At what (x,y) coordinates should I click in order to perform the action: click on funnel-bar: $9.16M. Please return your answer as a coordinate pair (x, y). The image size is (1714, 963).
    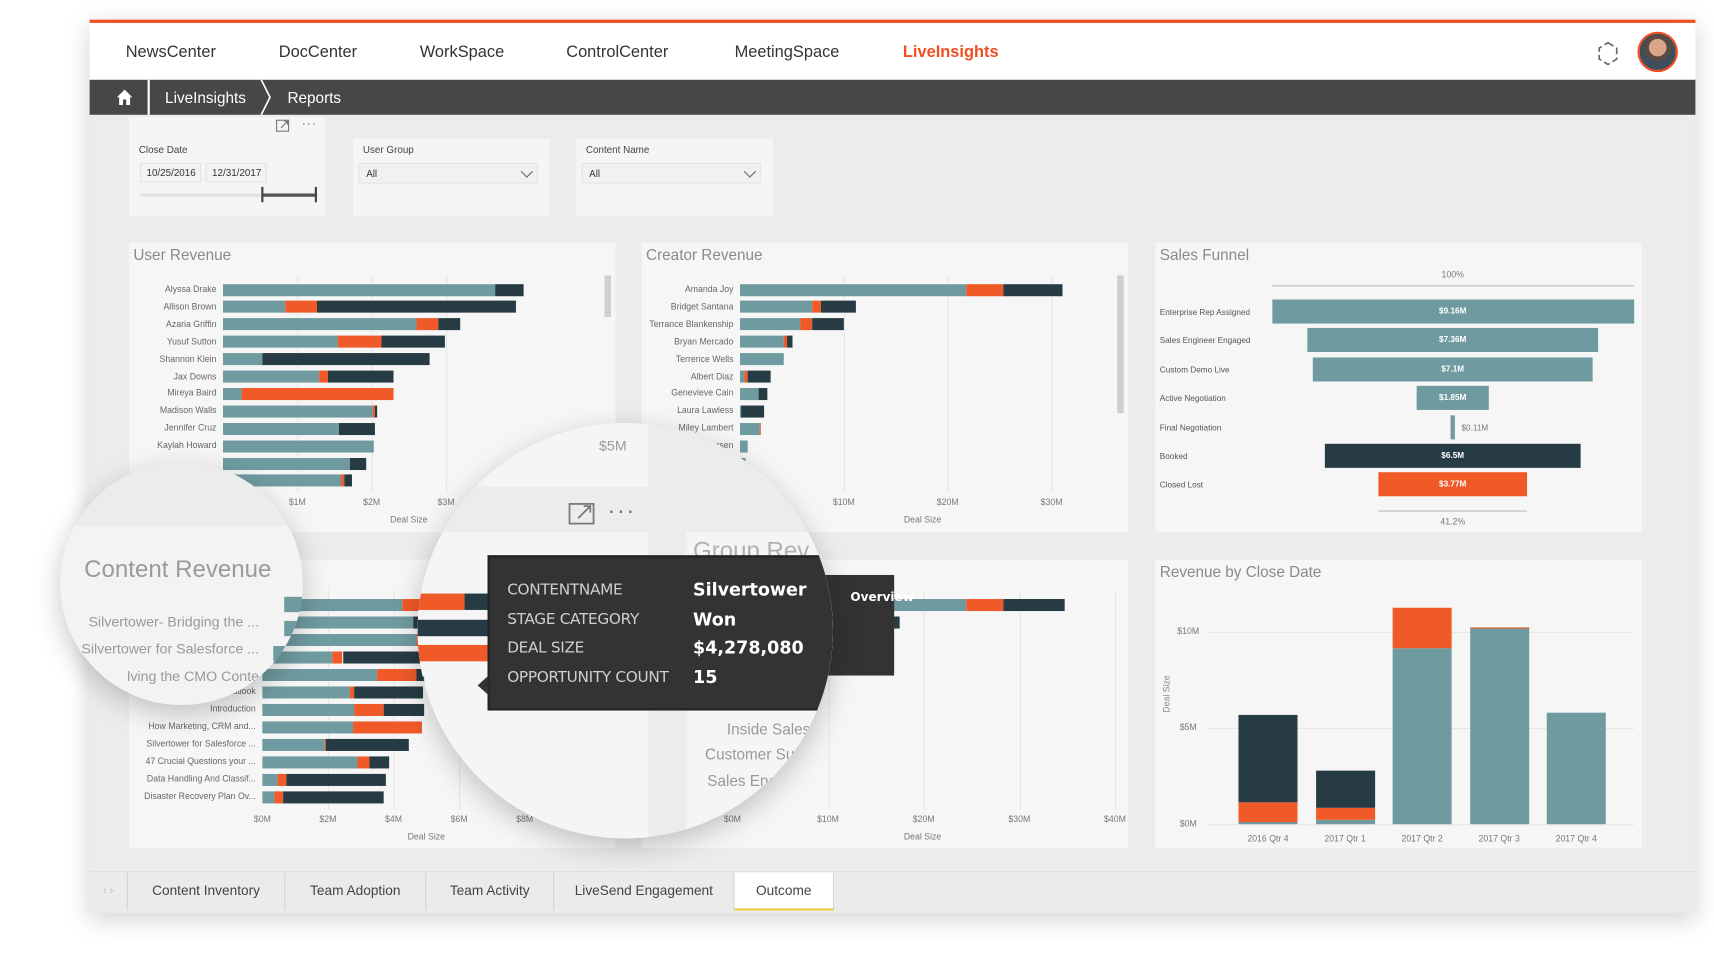
    Looking at the image, I should click on (1452, 311).